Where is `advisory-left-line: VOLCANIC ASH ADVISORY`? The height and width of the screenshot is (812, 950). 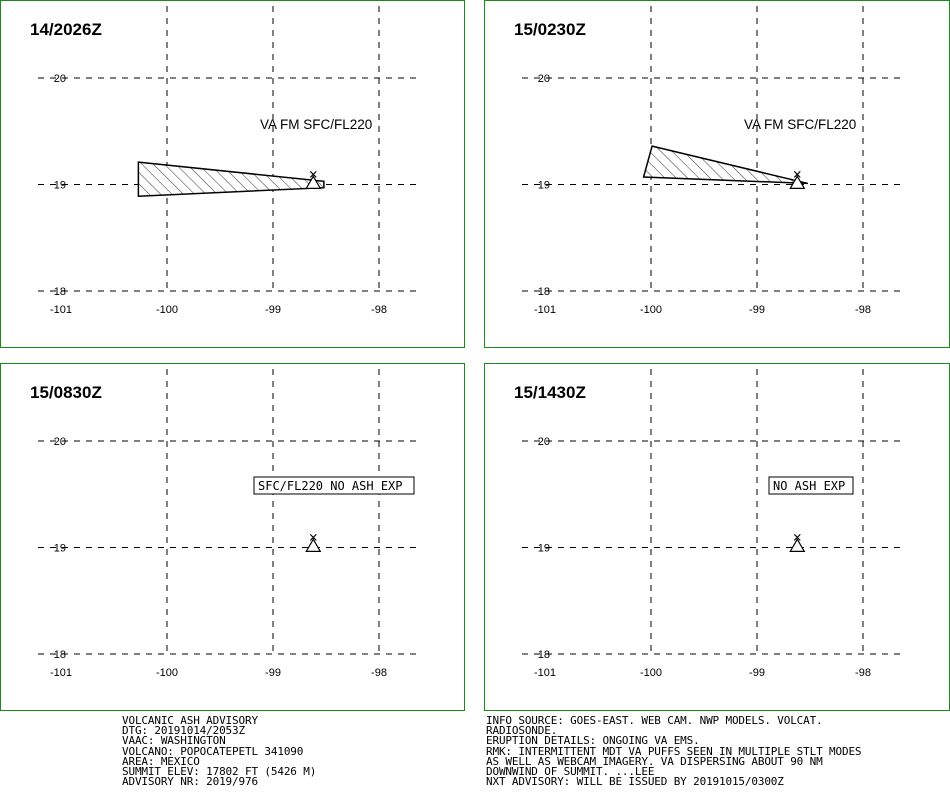
advisory-left-line: VOLCANIC ASH ADVISORY is located at coordinates (190, 720).